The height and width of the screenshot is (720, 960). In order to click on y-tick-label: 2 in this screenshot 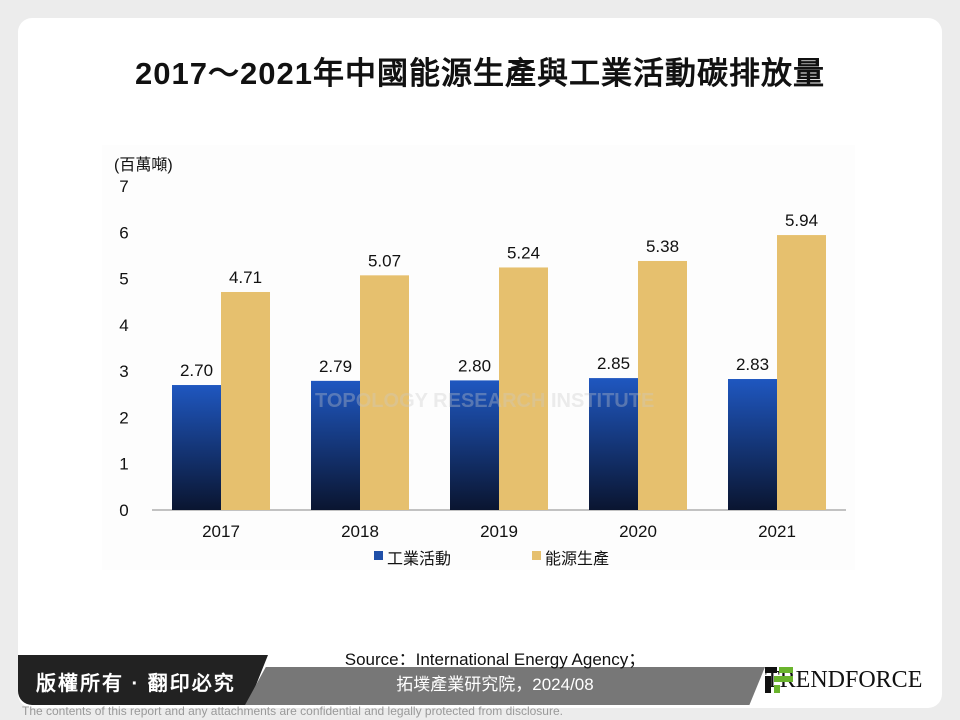, I will do `click(123, 417)`.